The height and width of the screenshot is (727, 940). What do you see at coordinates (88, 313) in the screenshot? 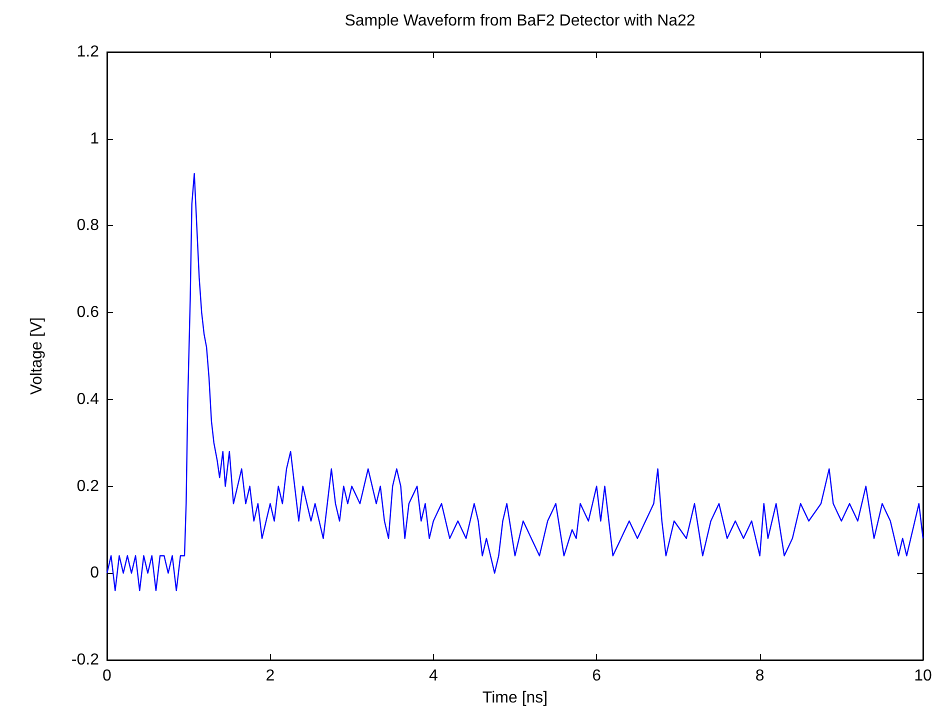
I see `y-tick-label: 0.6` at bounding box center [88, 313].